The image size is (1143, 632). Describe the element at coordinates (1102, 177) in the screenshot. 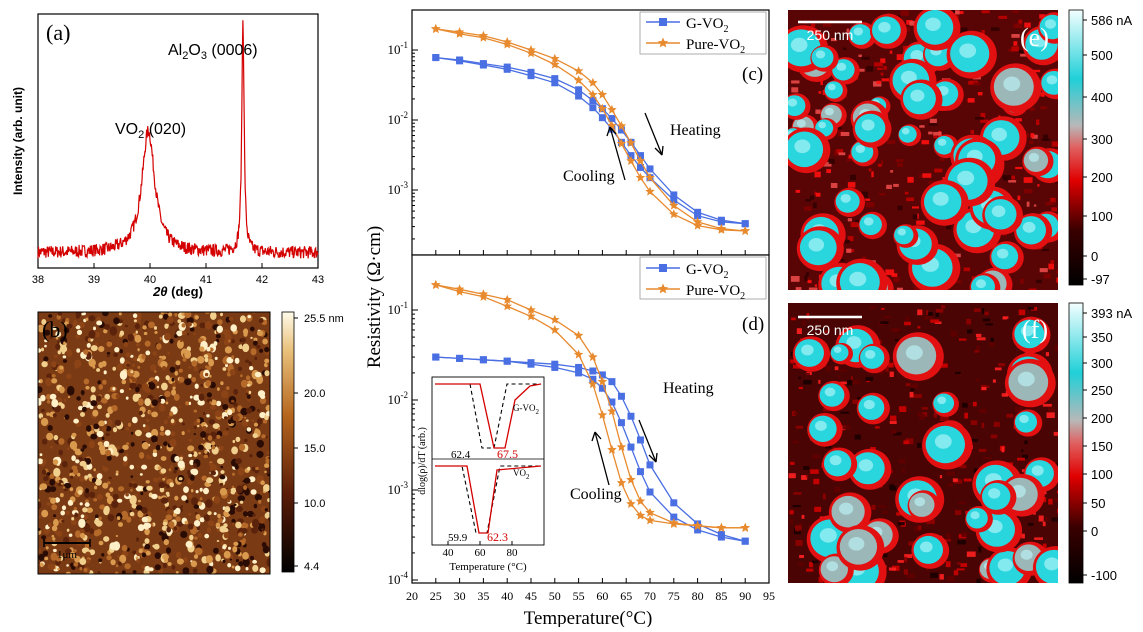

I see `current-colorbar-tick: 200` at that location.